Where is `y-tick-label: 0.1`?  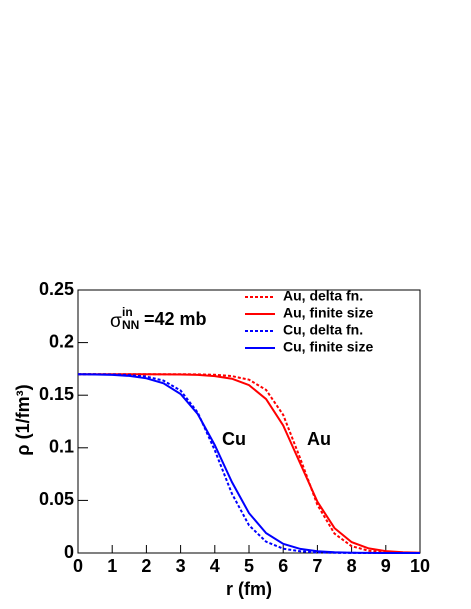 y-tick-label: 0.1 is located at coordinates (61, 447).